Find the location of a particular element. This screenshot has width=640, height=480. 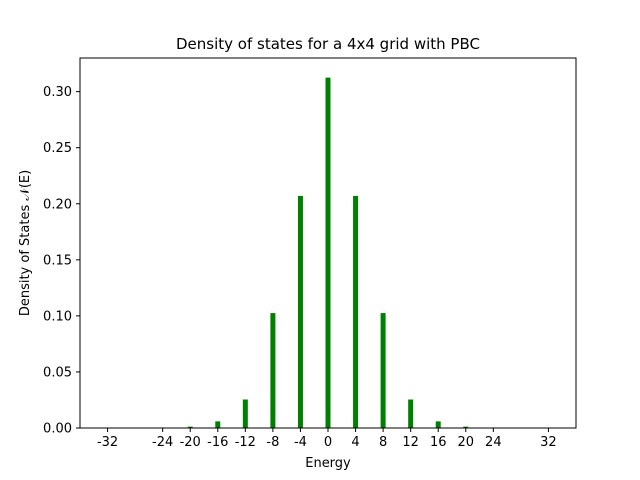

x-tick-label: -4 is located at coordinates (300, 442).